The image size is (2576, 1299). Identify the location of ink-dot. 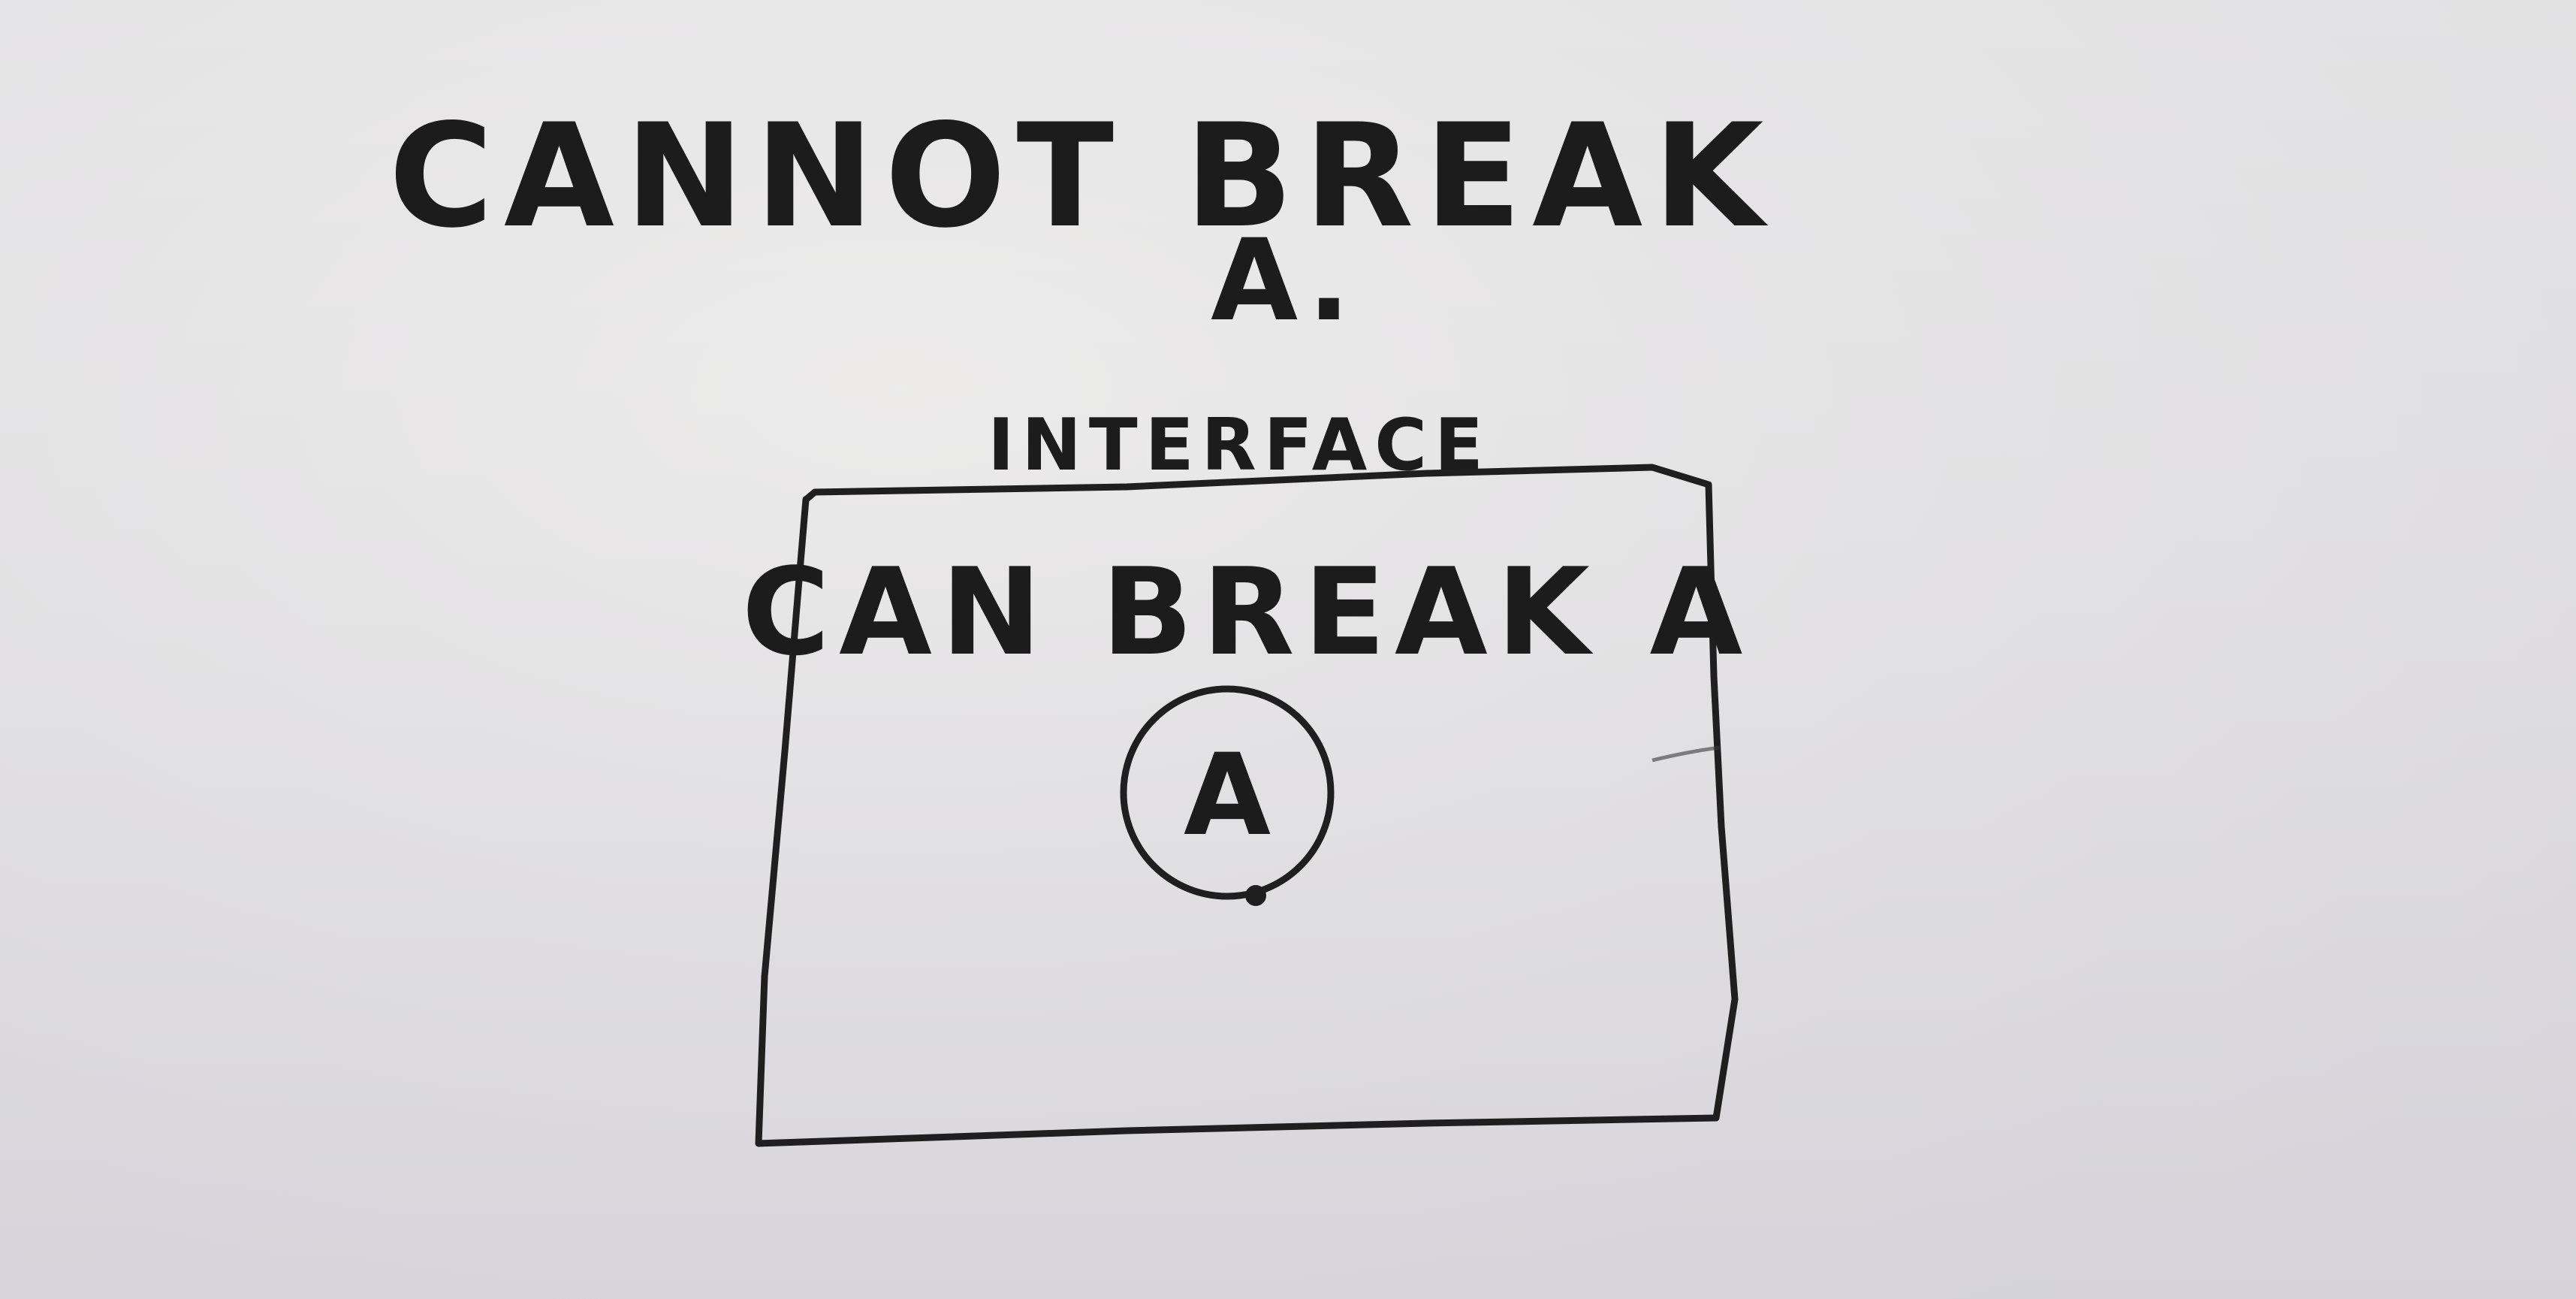
(1255, 896).